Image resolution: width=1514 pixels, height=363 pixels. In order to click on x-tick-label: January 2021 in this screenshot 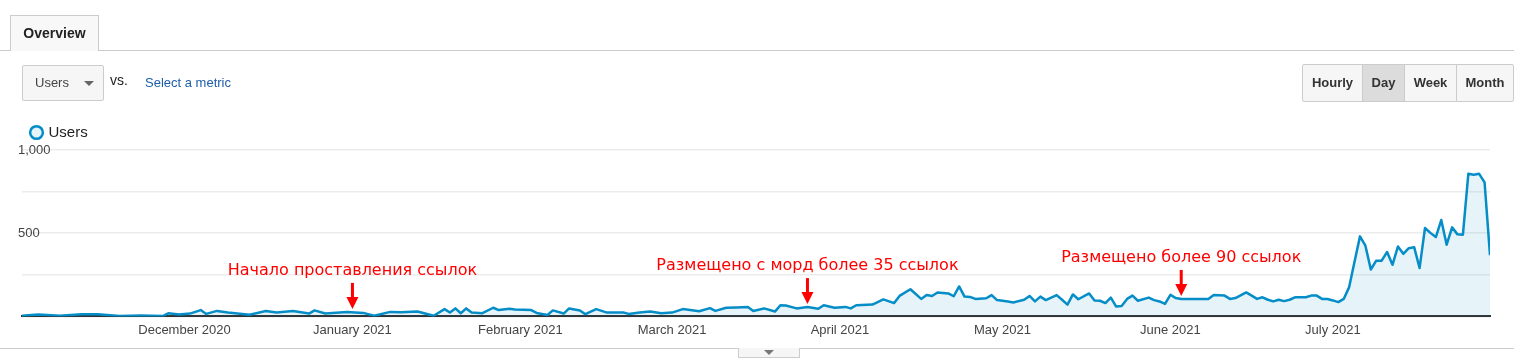, I will do `click(352, 329)`.